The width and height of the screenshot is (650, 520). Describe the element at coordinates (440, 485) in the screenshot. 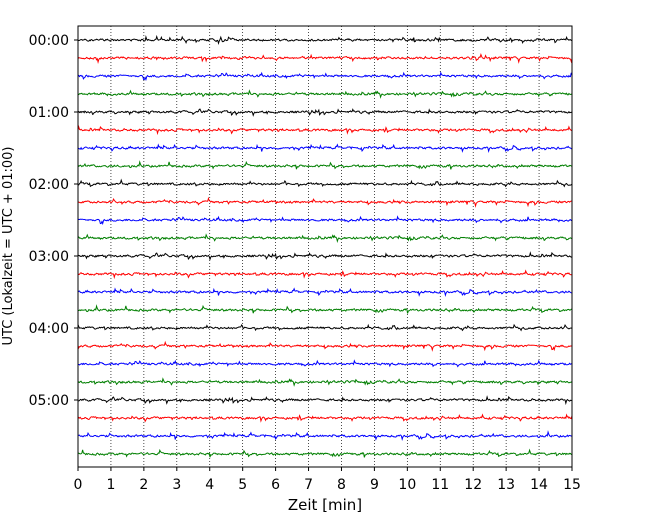

I see `x-tick-label: 11` at that location.